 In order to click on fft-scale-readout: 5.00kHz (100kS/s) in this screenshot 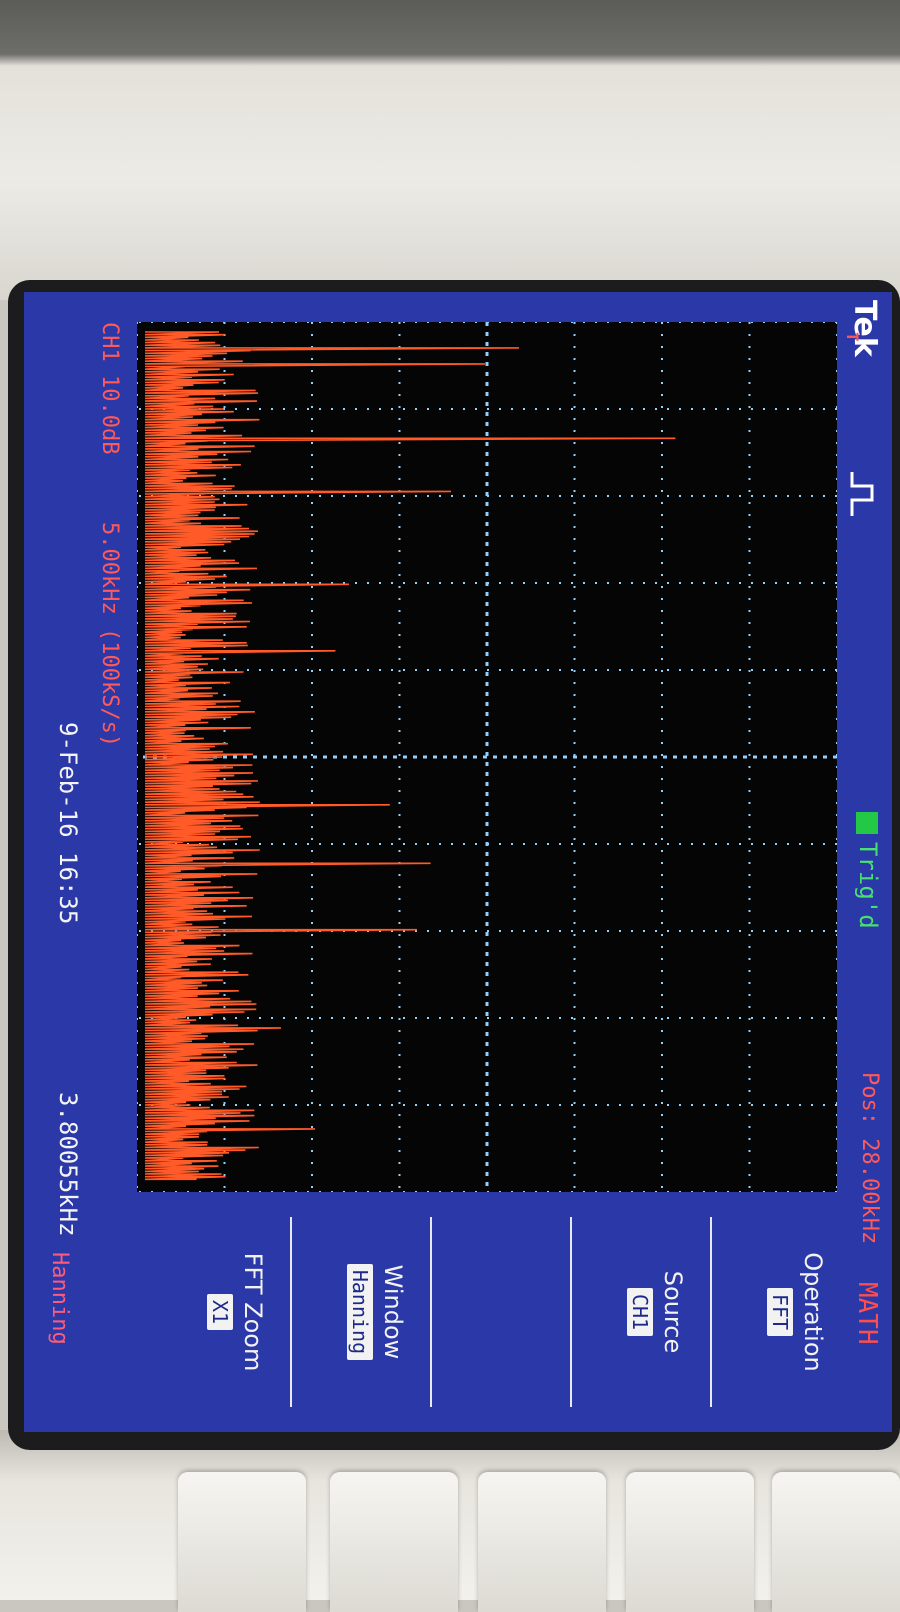, I will do `click(109, 635)`.